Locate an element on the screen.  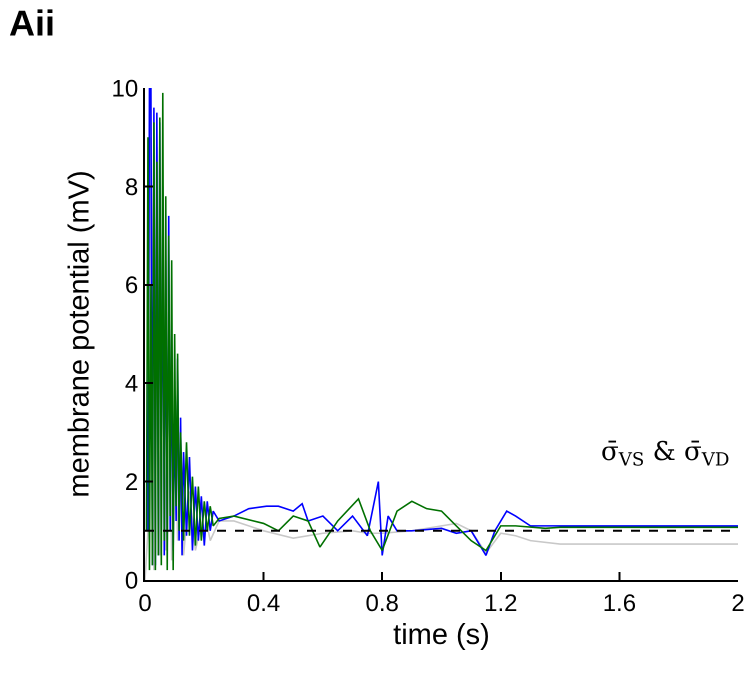
chart-title: Aii is located at coordinates (32, 23).